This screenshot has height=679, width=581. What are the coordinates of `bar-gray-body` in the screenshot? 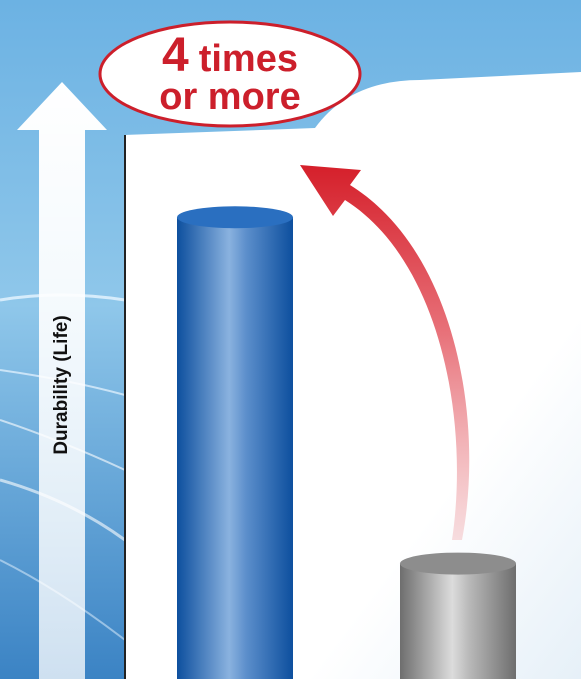 It's located at (458, 621).